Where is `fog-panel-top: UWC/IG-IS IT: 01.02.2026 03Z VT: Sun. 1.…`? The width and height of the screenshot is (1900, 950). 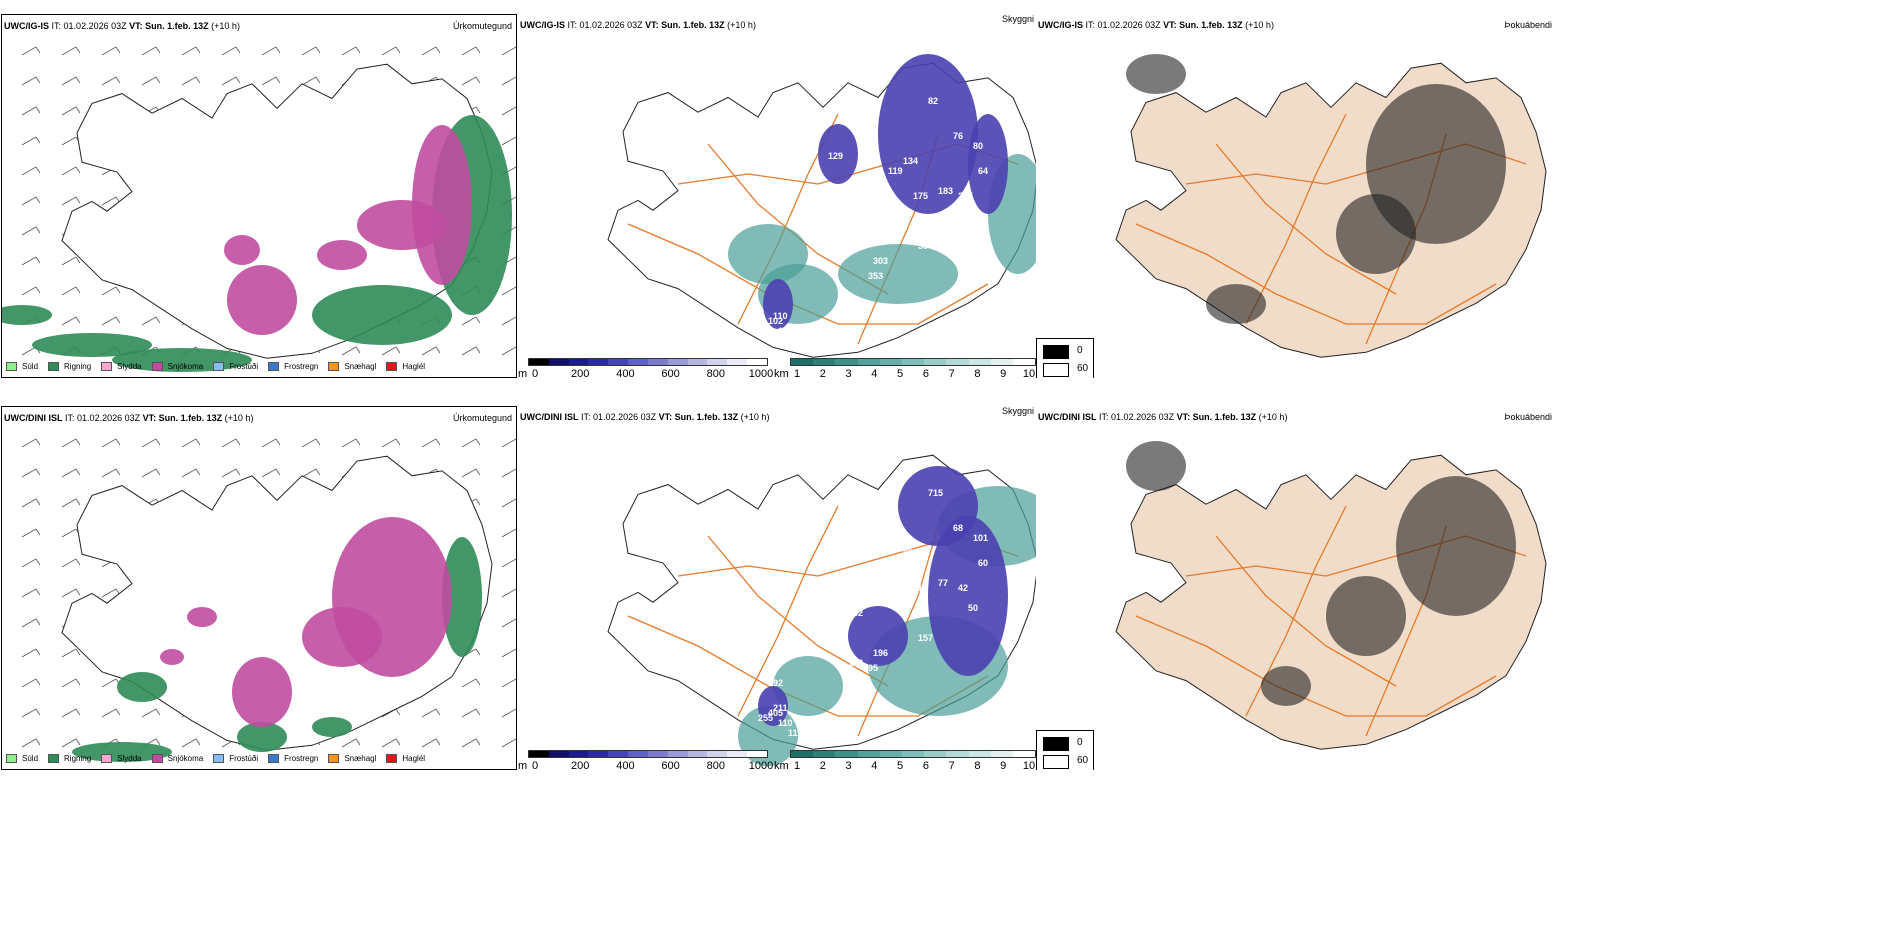 fog-panel-top: UWC/IG-IS IT: 01.02.2026 03Z VT: Sun. 1.… is located at coordinates (1294, 196).